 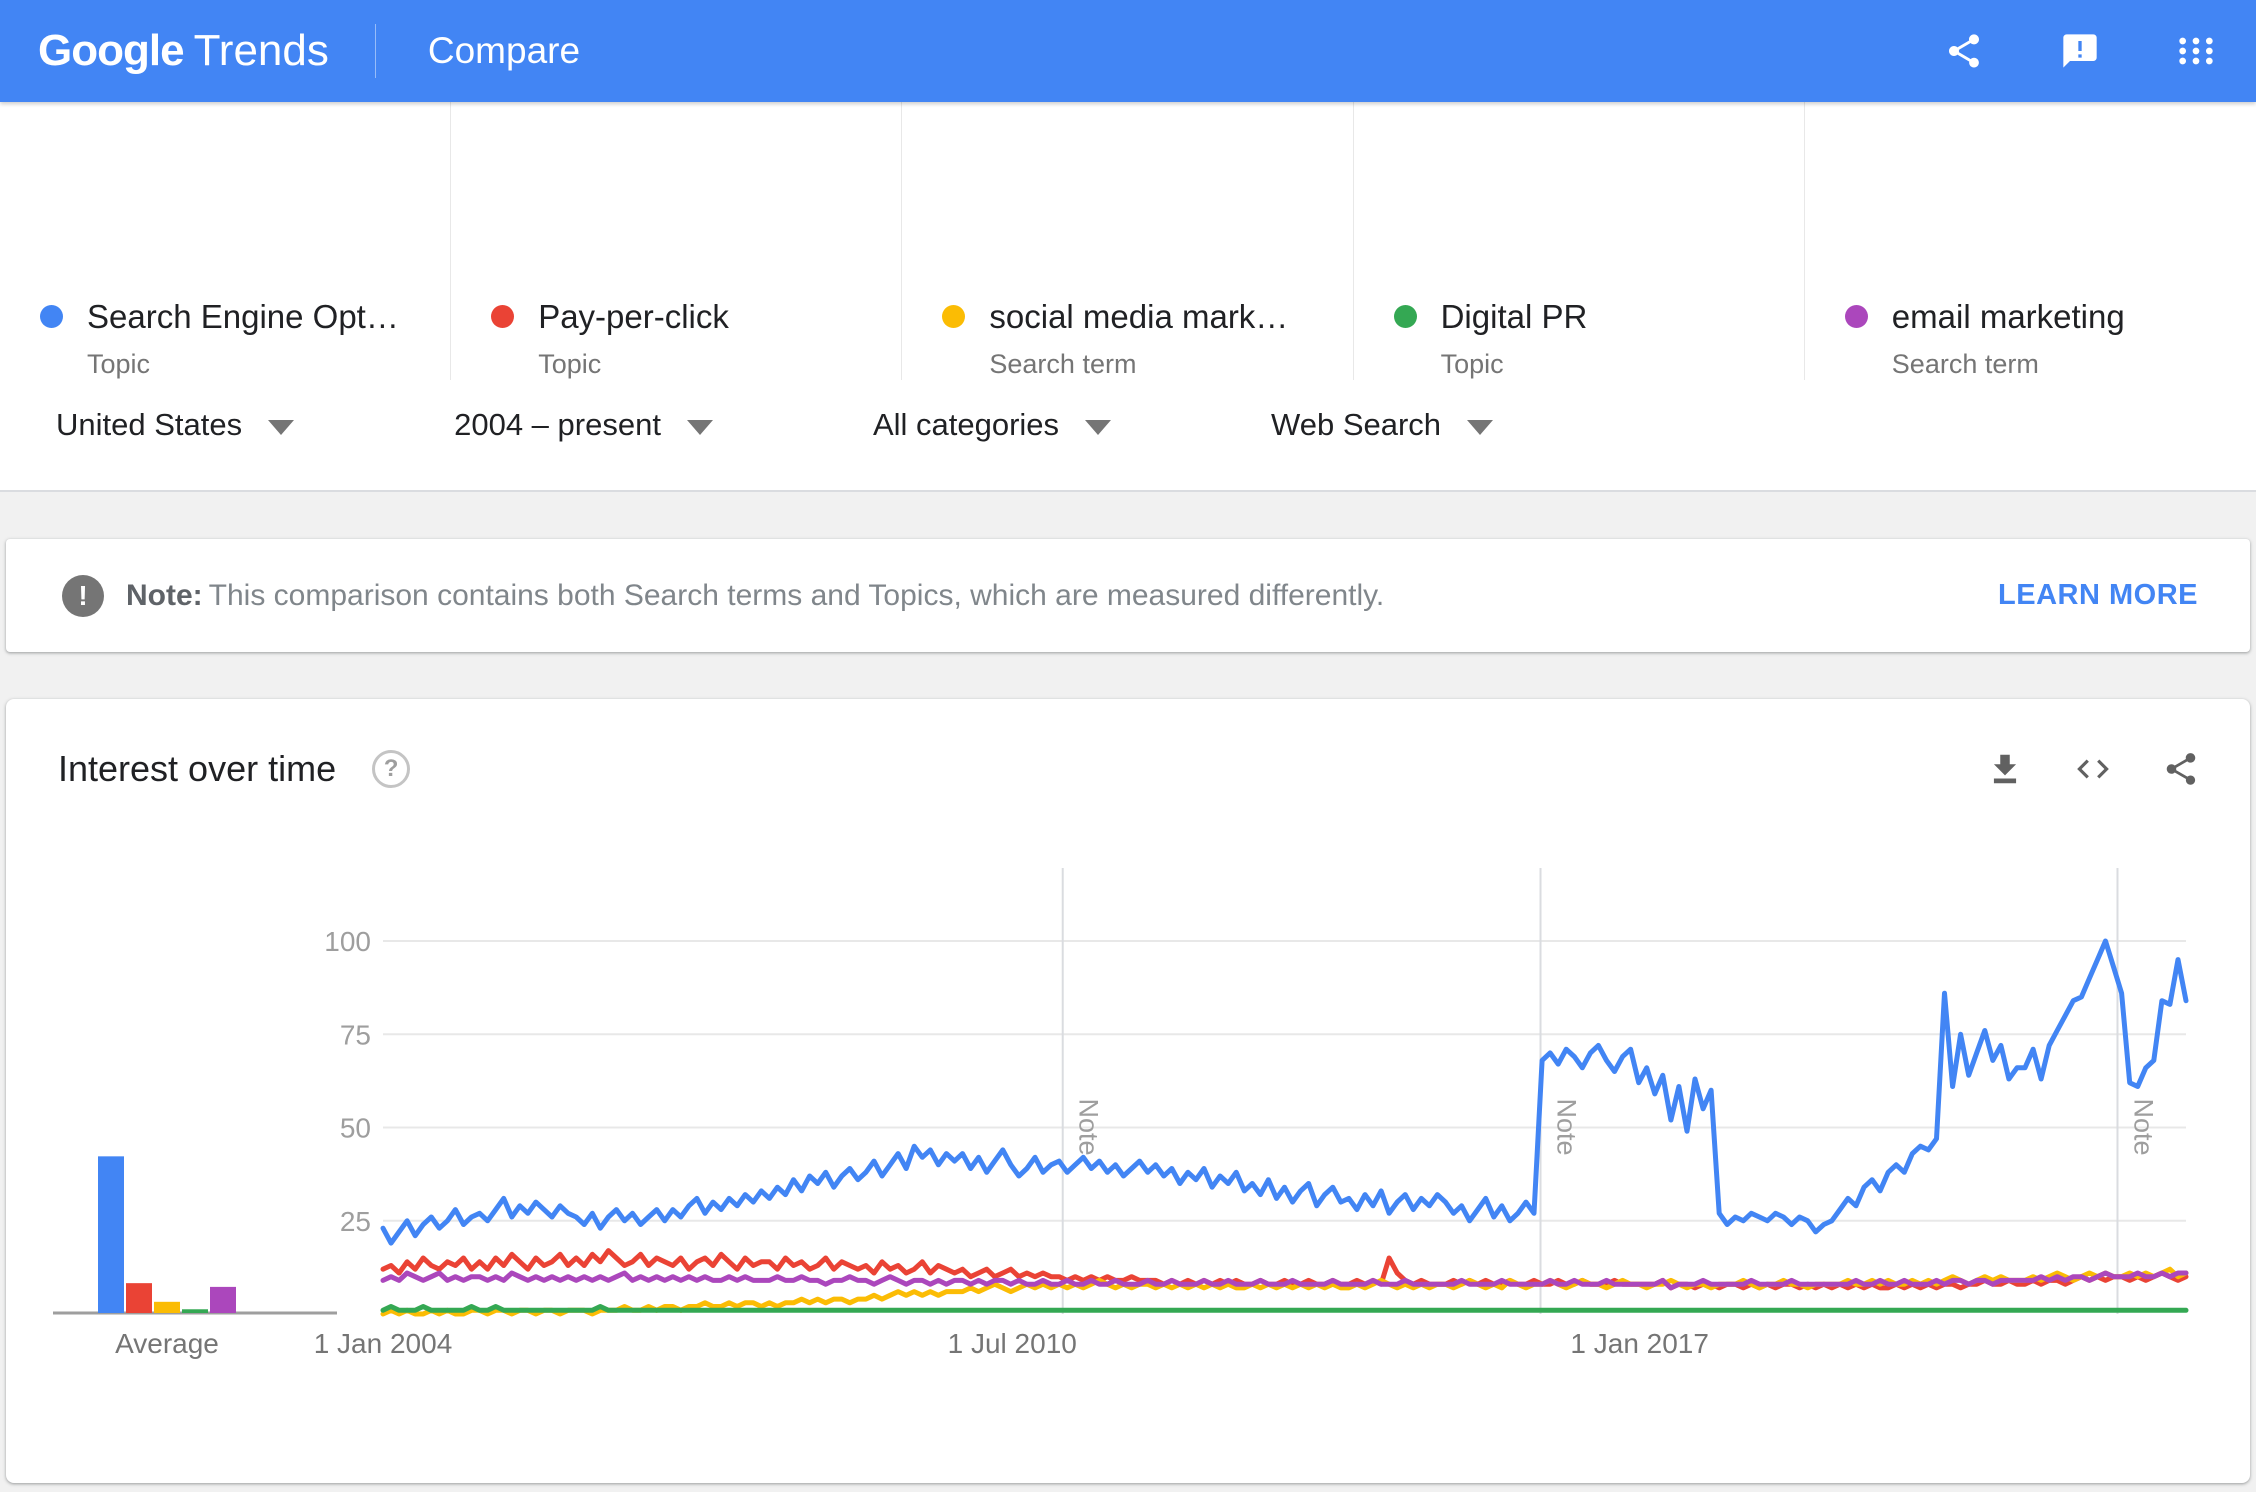 I want to click on google-trends-logo: Google Trends, so click(x=183, y=51).